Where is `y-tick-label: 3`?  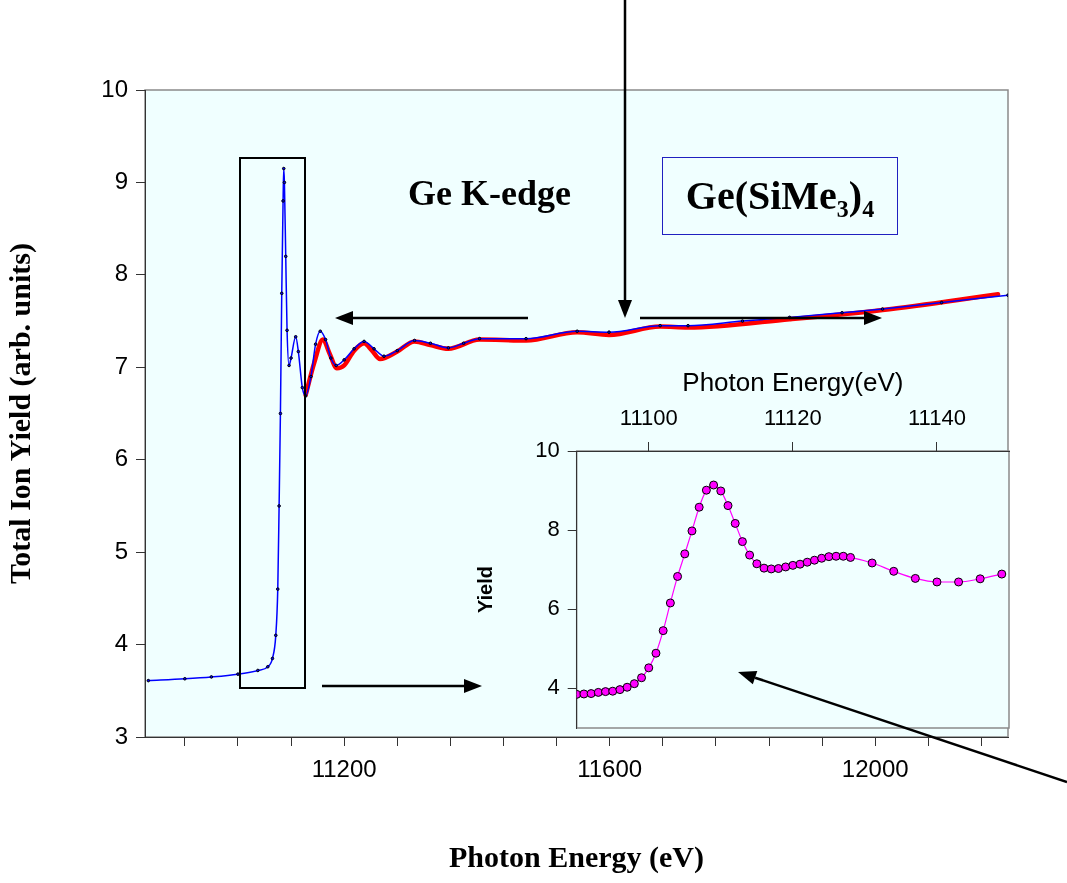
y-tick-label: 3 is located at coordinates (121, 735).